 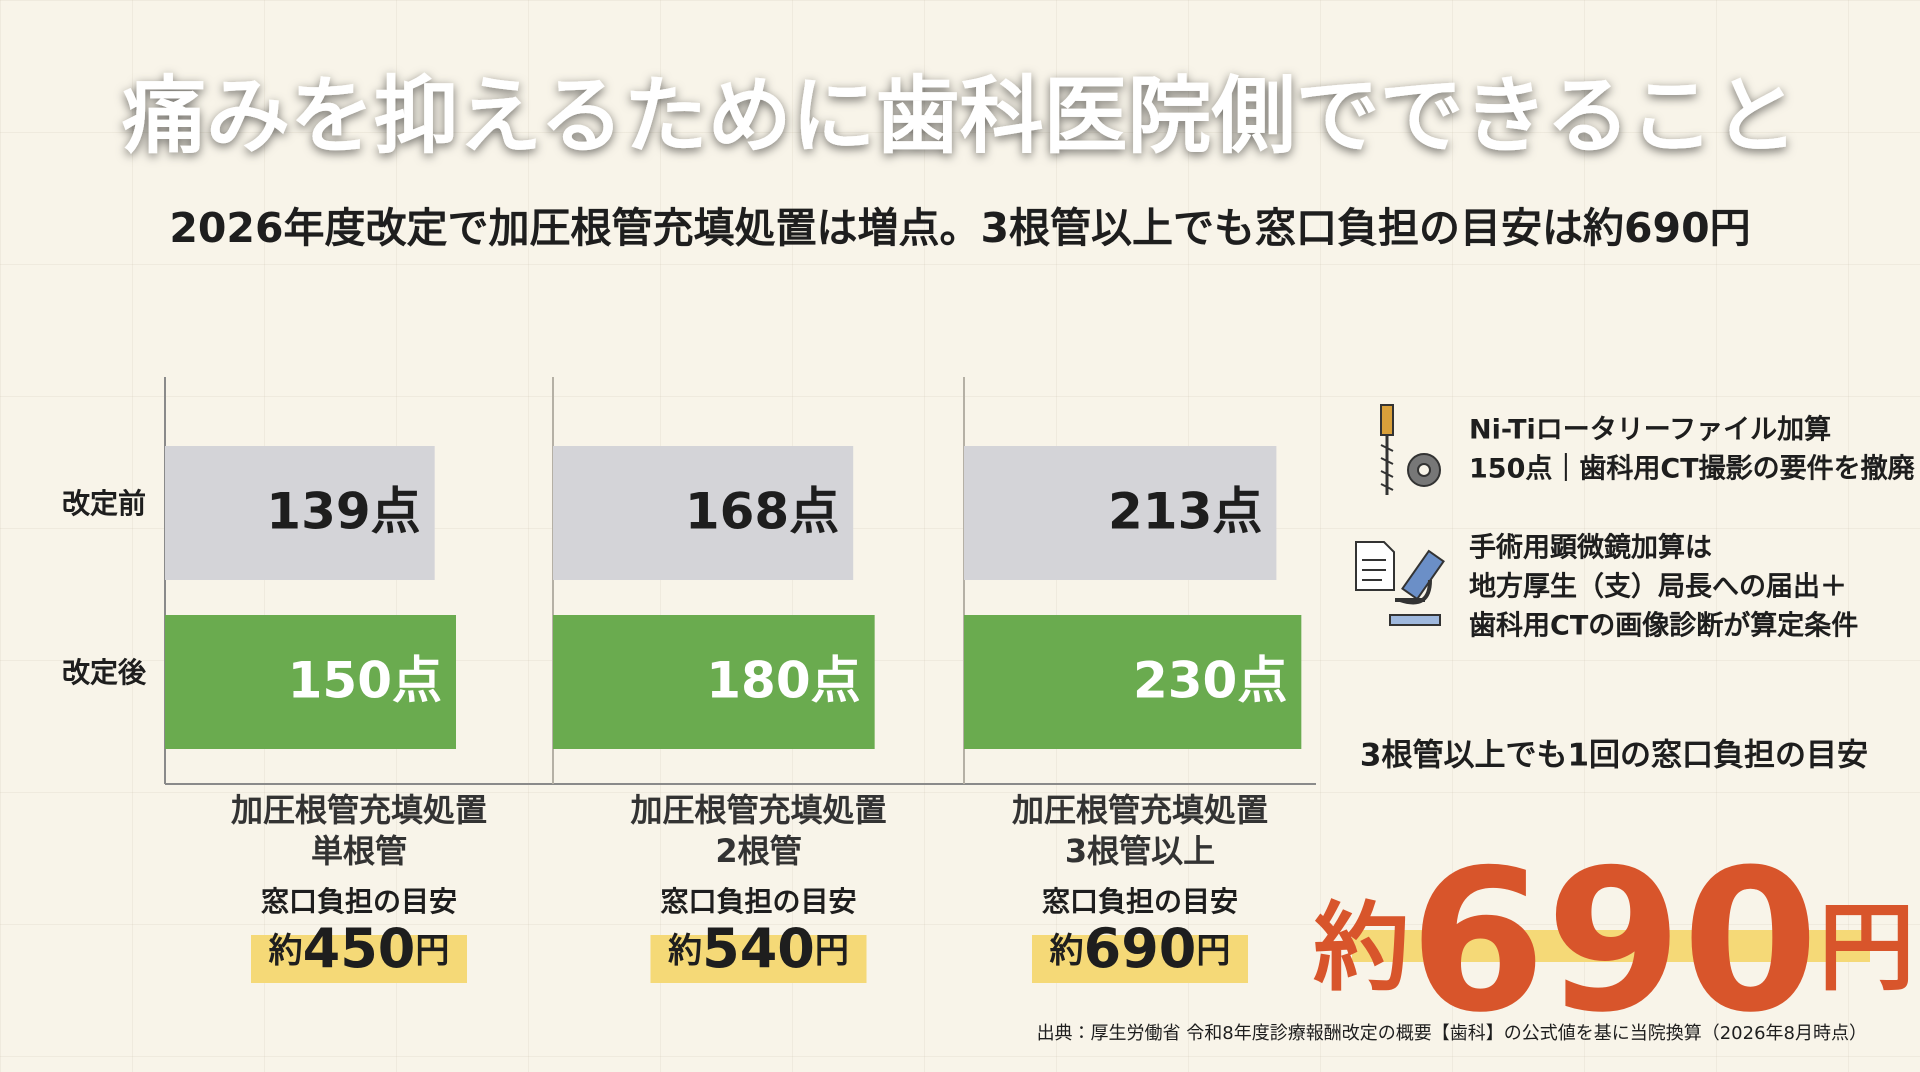 I want to click on highlight-amount: 約690円, so click(x=1613, y=942).